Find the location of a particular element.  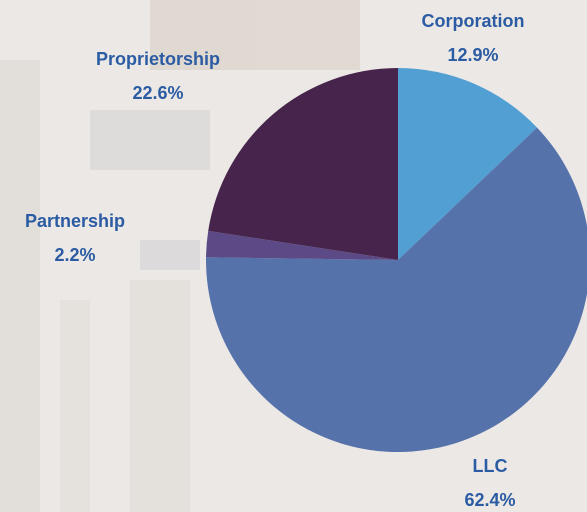

slice-value-label: 2.2% is located at coordinates (74, 255).